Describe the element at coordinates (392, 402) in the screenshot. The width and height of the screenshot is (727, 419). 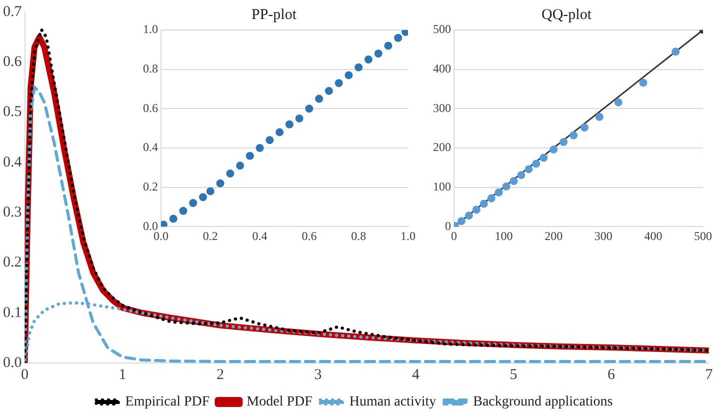
I see `legend-label: Human activity` at that location.